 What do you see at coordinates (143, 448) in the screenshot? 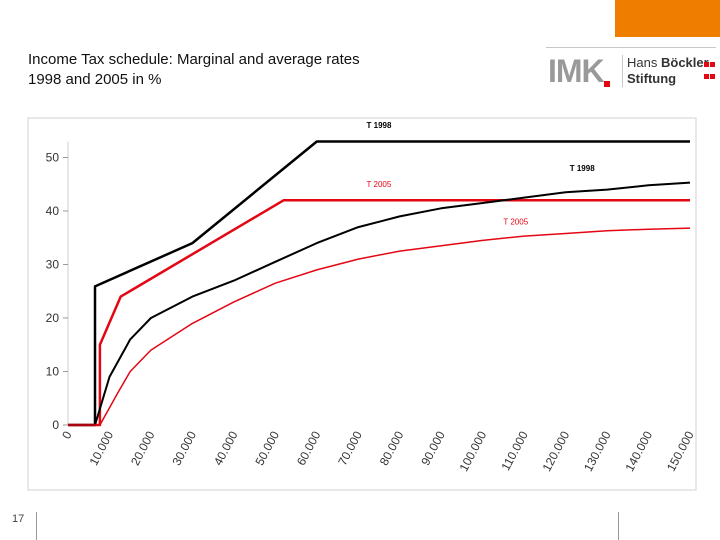
I see `x-tick-label: 20.000` at bounding box center [143, 448].